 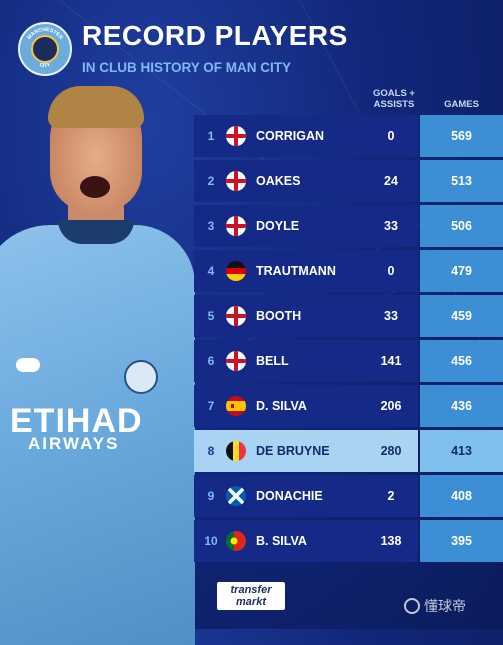 I want to click on row-player-name: DONACHIE, so click(x=289, y=496).